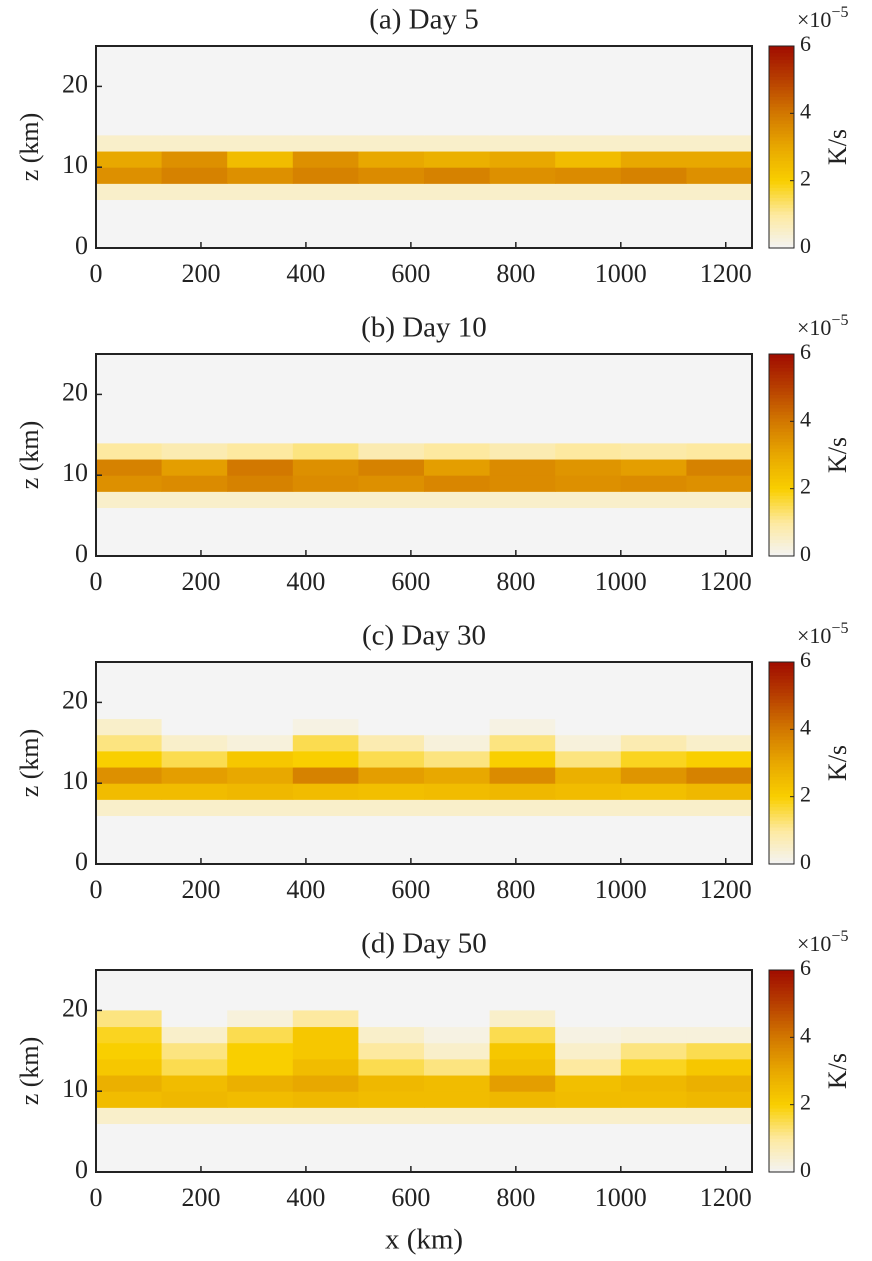 Image resolution: width=872 pixels, height=1261 pixels. I want to click on x-axis-label: x (km), so click(424, 1240).